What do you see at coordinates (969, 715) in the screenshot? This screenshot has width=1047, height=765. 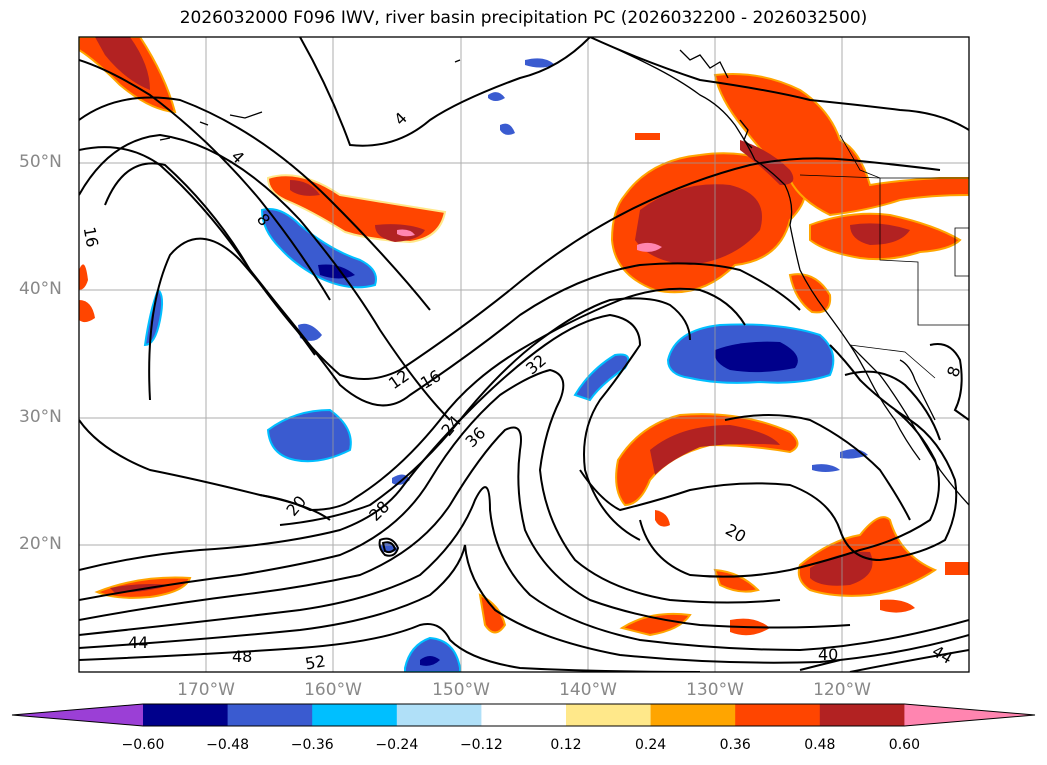 I see `colorbar-extension-high` at bounding box center [969, 715].